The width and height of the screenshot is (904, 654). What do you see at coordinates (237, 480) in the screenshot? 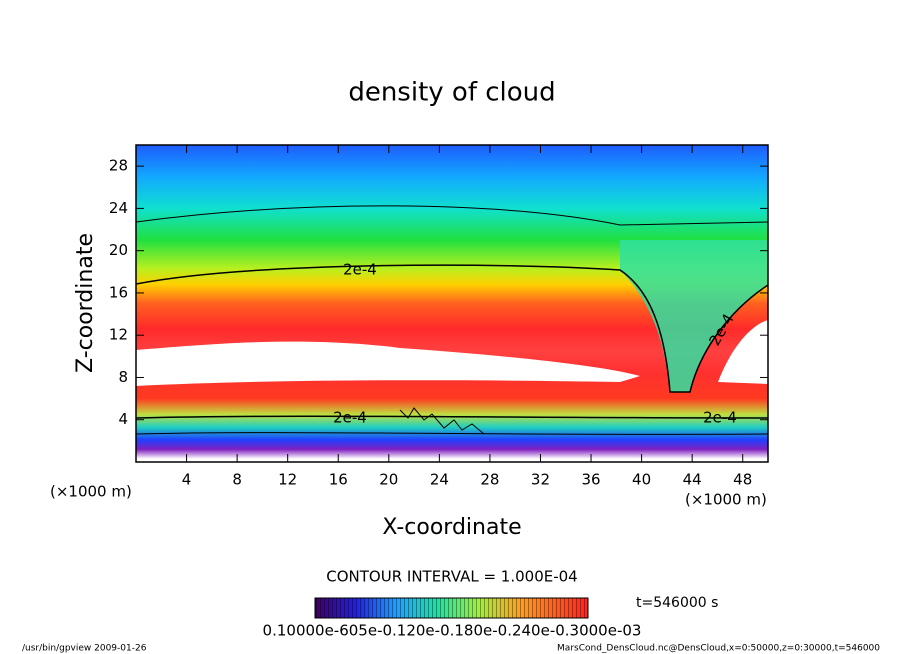
I see `x-tick-label: 8` at bounding box center [237, 480].